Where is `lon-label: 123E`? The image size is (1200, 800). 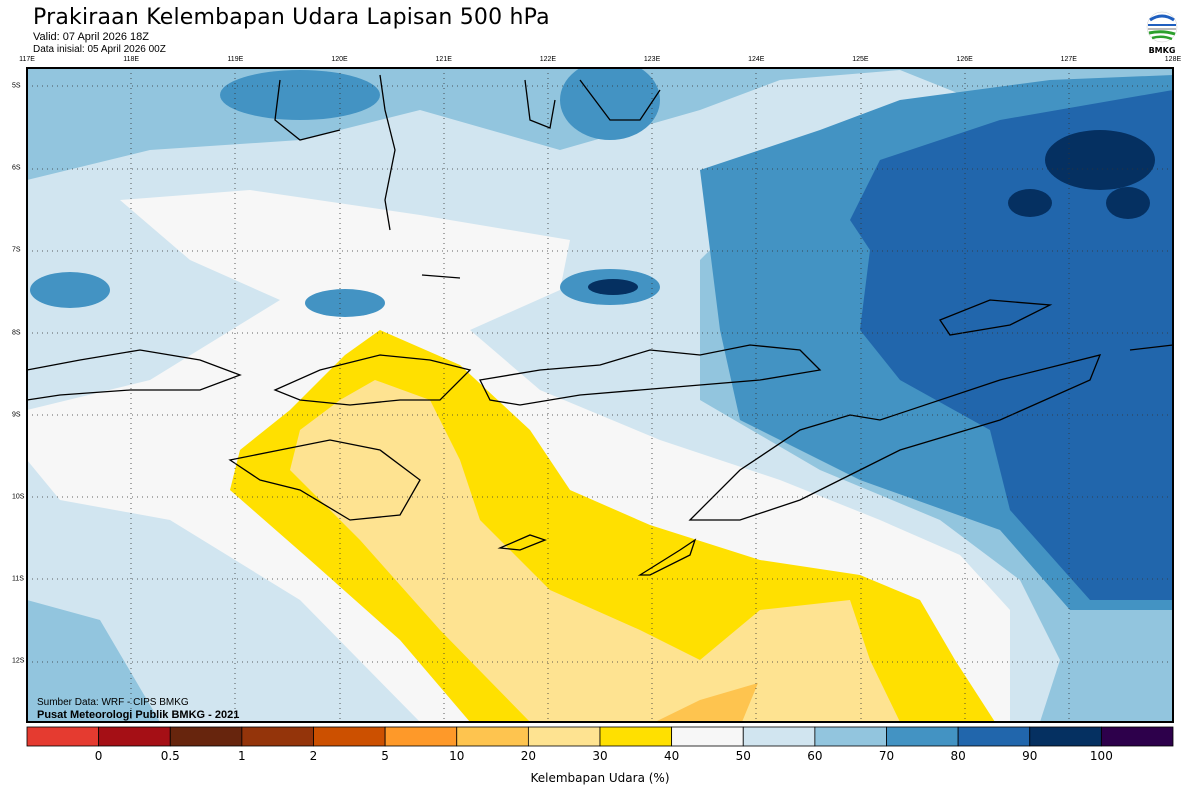 lon-label: 123E is located at coordinates (652, 59).